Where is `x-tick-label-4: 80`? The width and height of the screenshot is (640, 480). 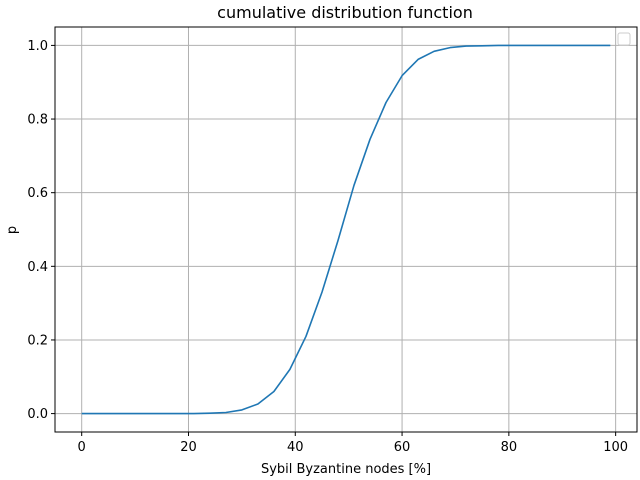 x-tick-label-4: 80 is located at coordinates (509, 447).